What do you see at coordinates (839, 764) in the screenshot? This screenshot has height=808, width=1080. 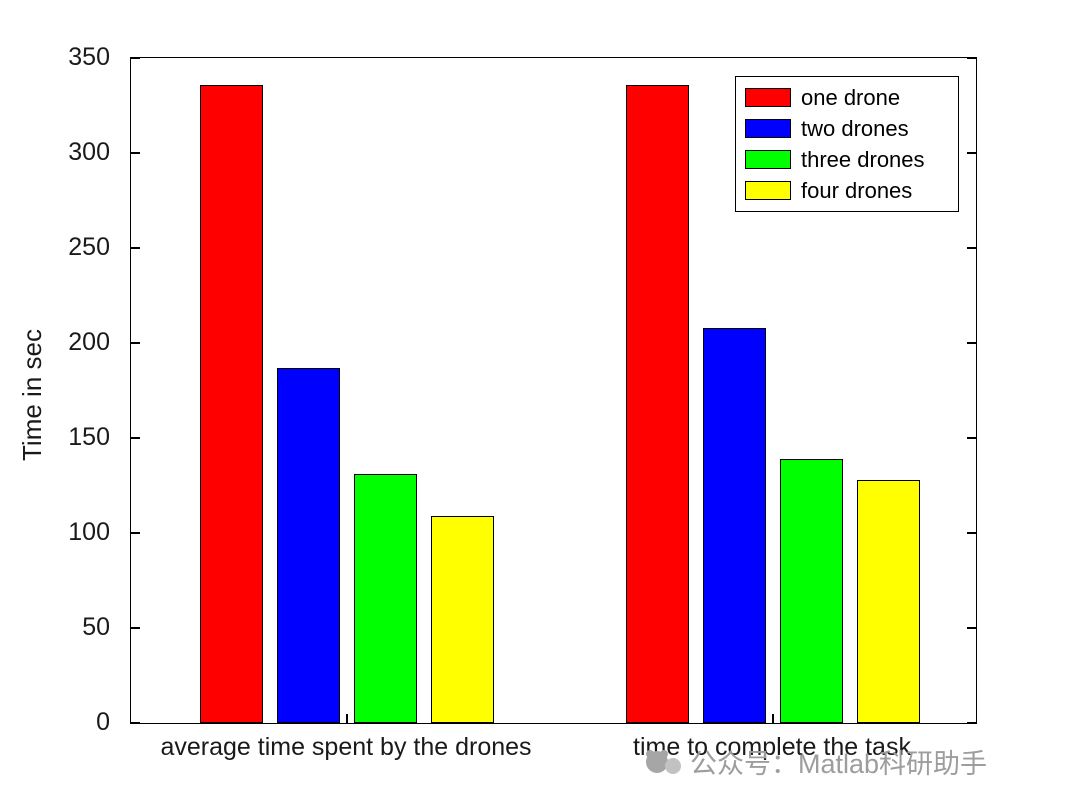 I see `watermark-text: 公众号：Matlab科研助手` at bounding box center [839, 764].